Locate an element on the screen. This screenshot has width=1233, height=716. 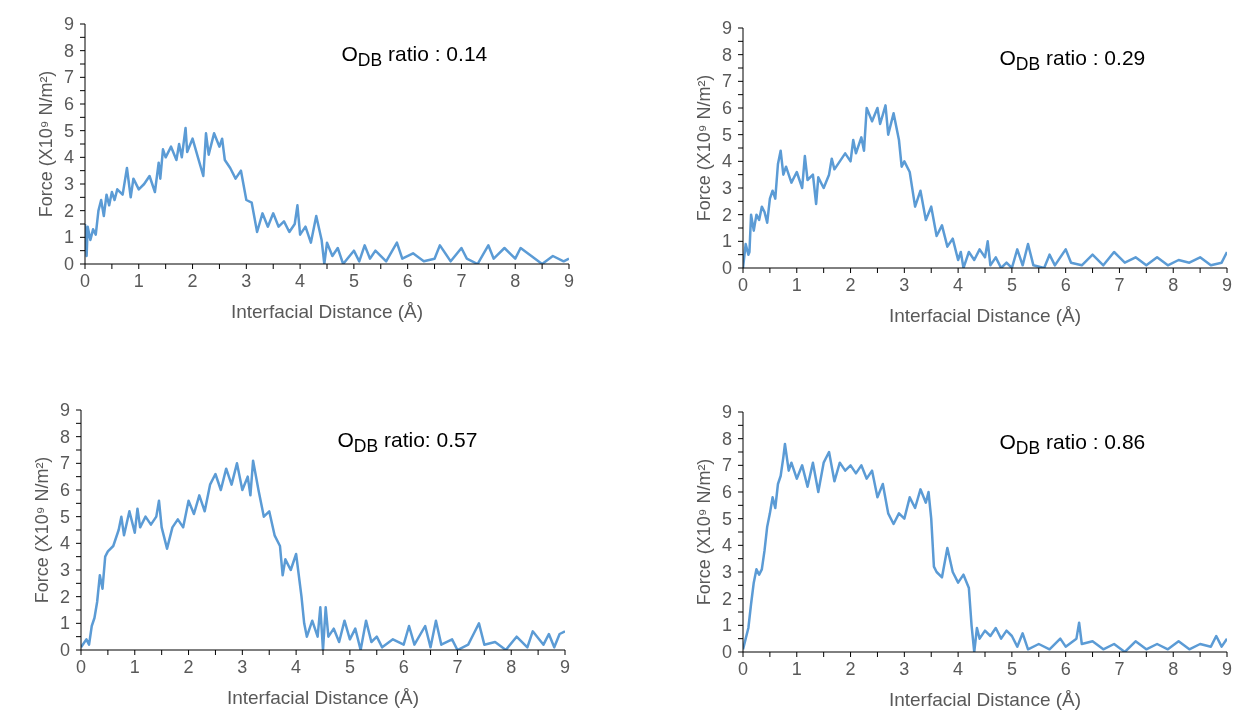
annotation: O$_{DB}$ ratio: 0.57 is located at coordinates (407, 443).